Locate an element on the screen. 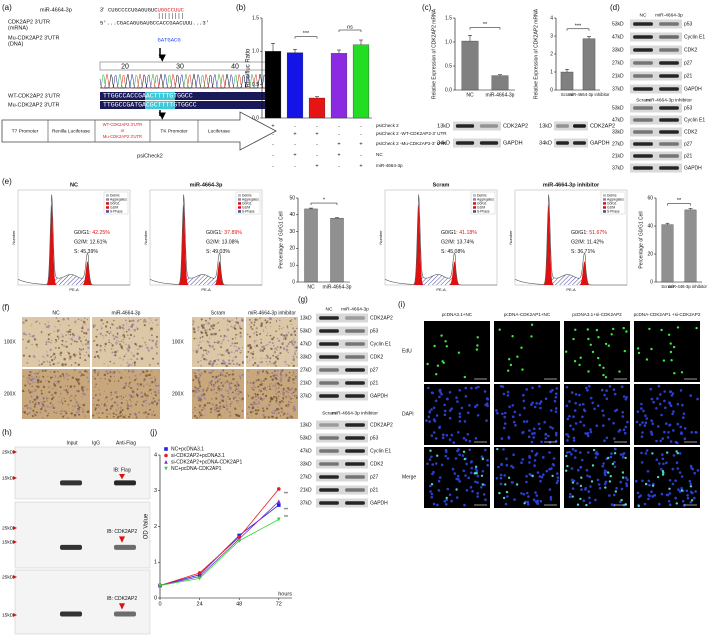 Image resolution: width=709 pixels, height=638 pixels. point is located at coordinates (160, 585).